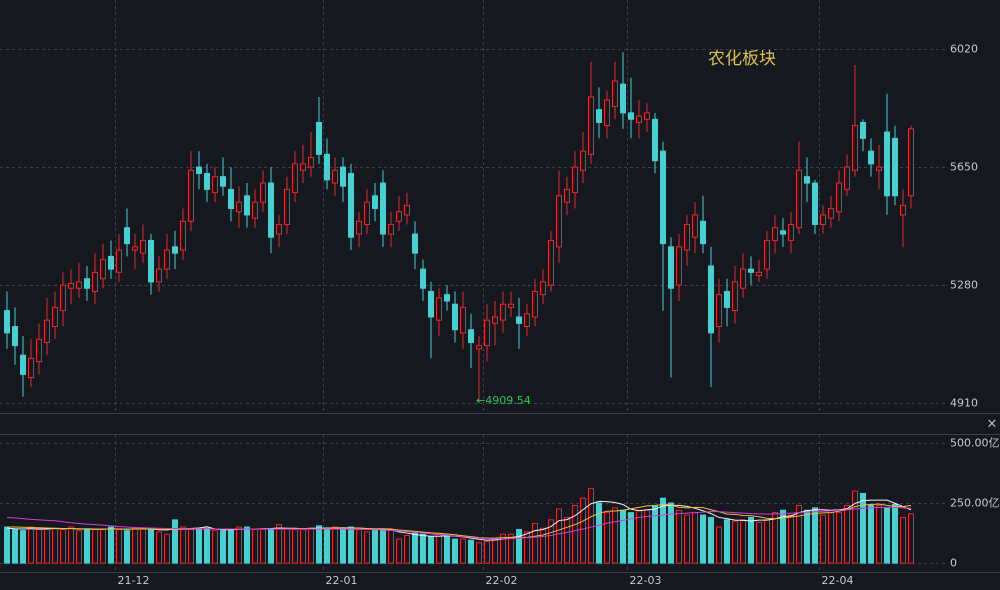  Describe the element at coordinates (459, 521) in the screenshot. I see `ma-line` at that location.